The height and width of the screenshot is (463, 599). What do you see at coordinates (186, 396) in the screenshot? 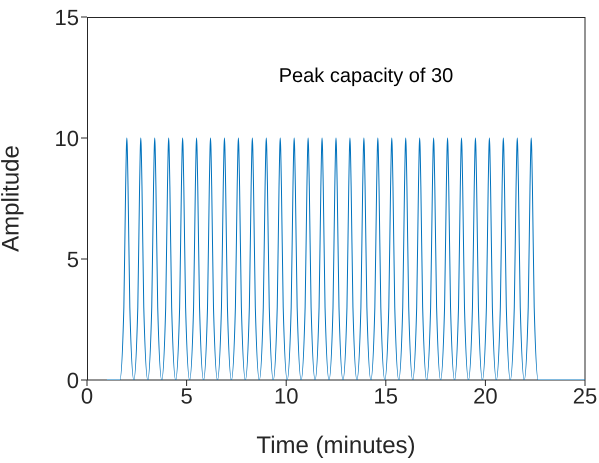
I see `x-tick-label: 5` at bounding box center [186, 396].